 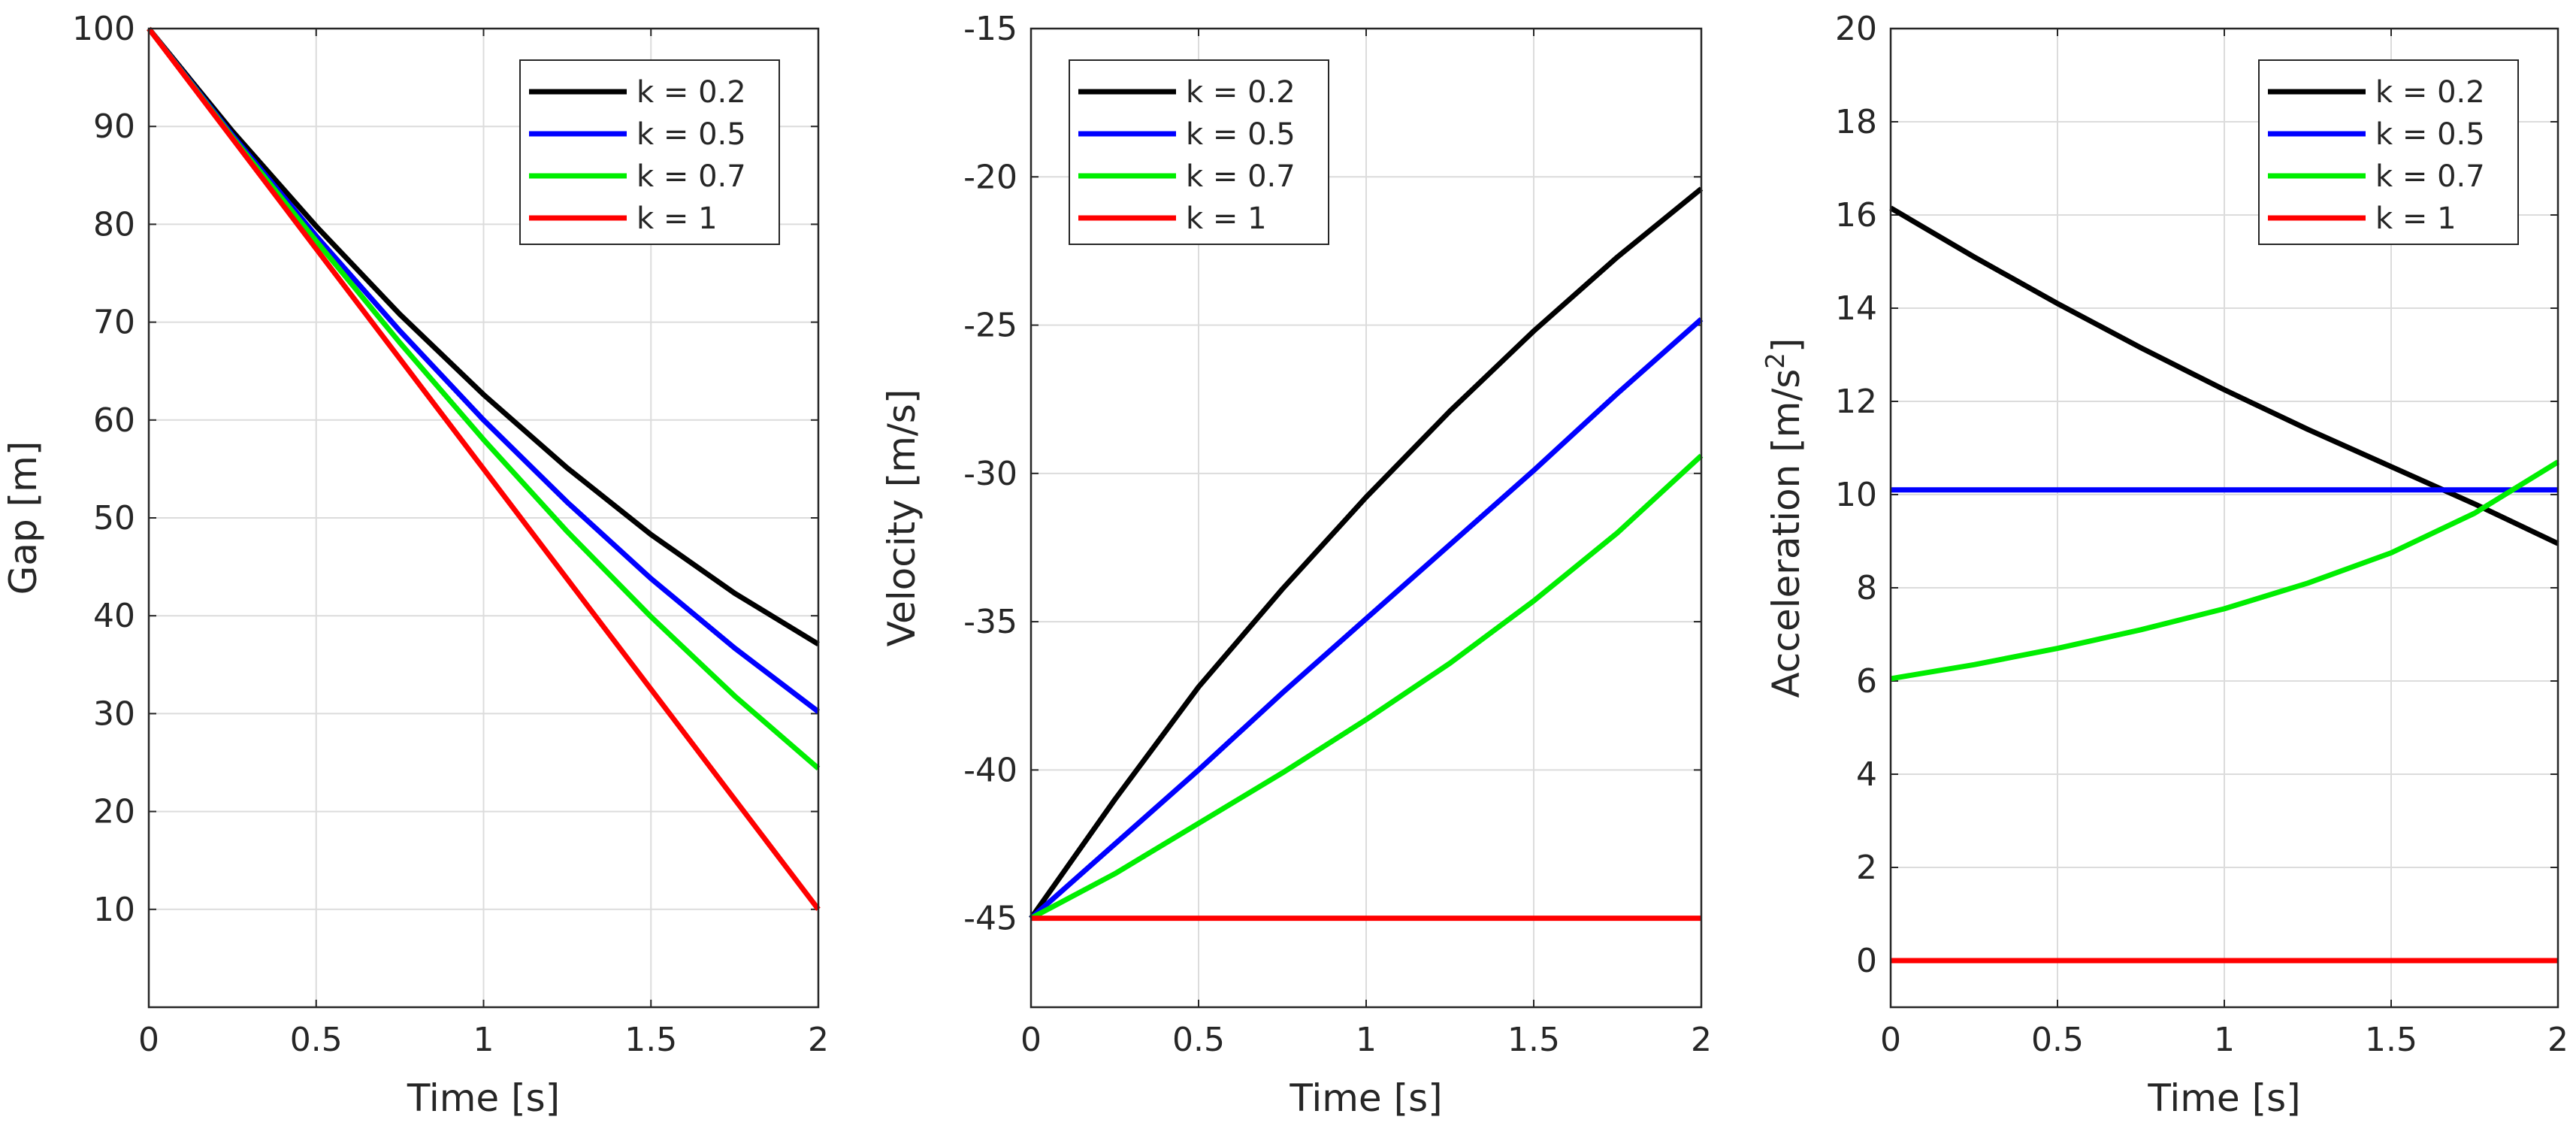 I want to click on y-tick-label: 100, so click(x=104, y=29).